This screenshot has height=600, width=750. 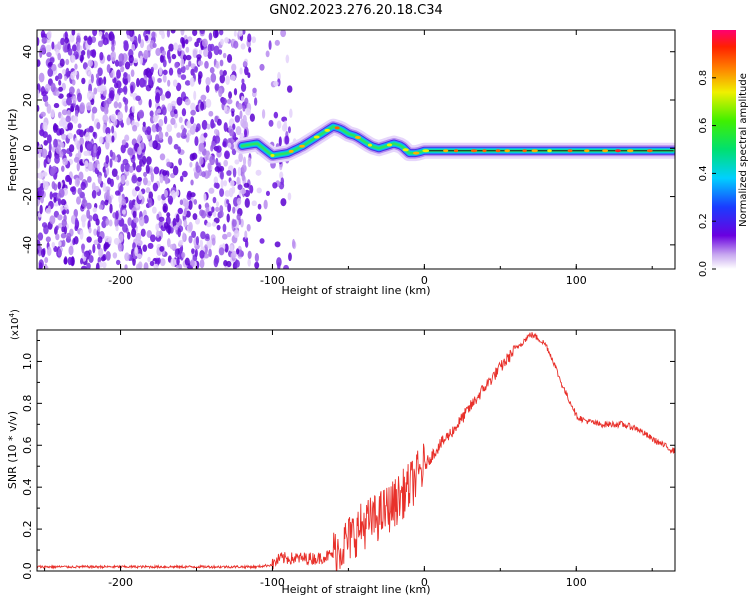 What do you see at coordinates (27, 148) in the screenshot?
I see `spectrogram-y-tick-label: 0` at bounding box center [27, 148].